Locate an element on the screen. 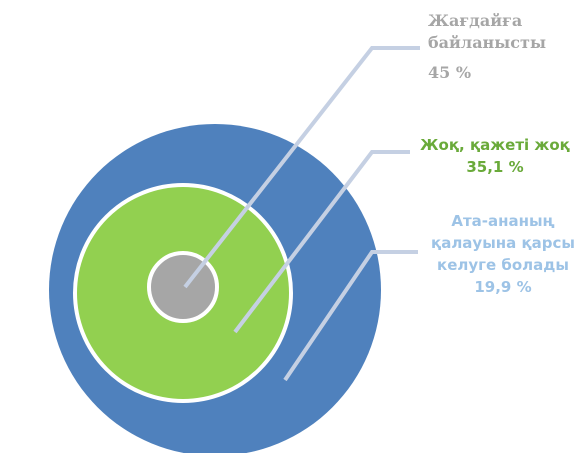  label-group: Жағдайға байланысты 45 % is located at coordinates (503, 47).